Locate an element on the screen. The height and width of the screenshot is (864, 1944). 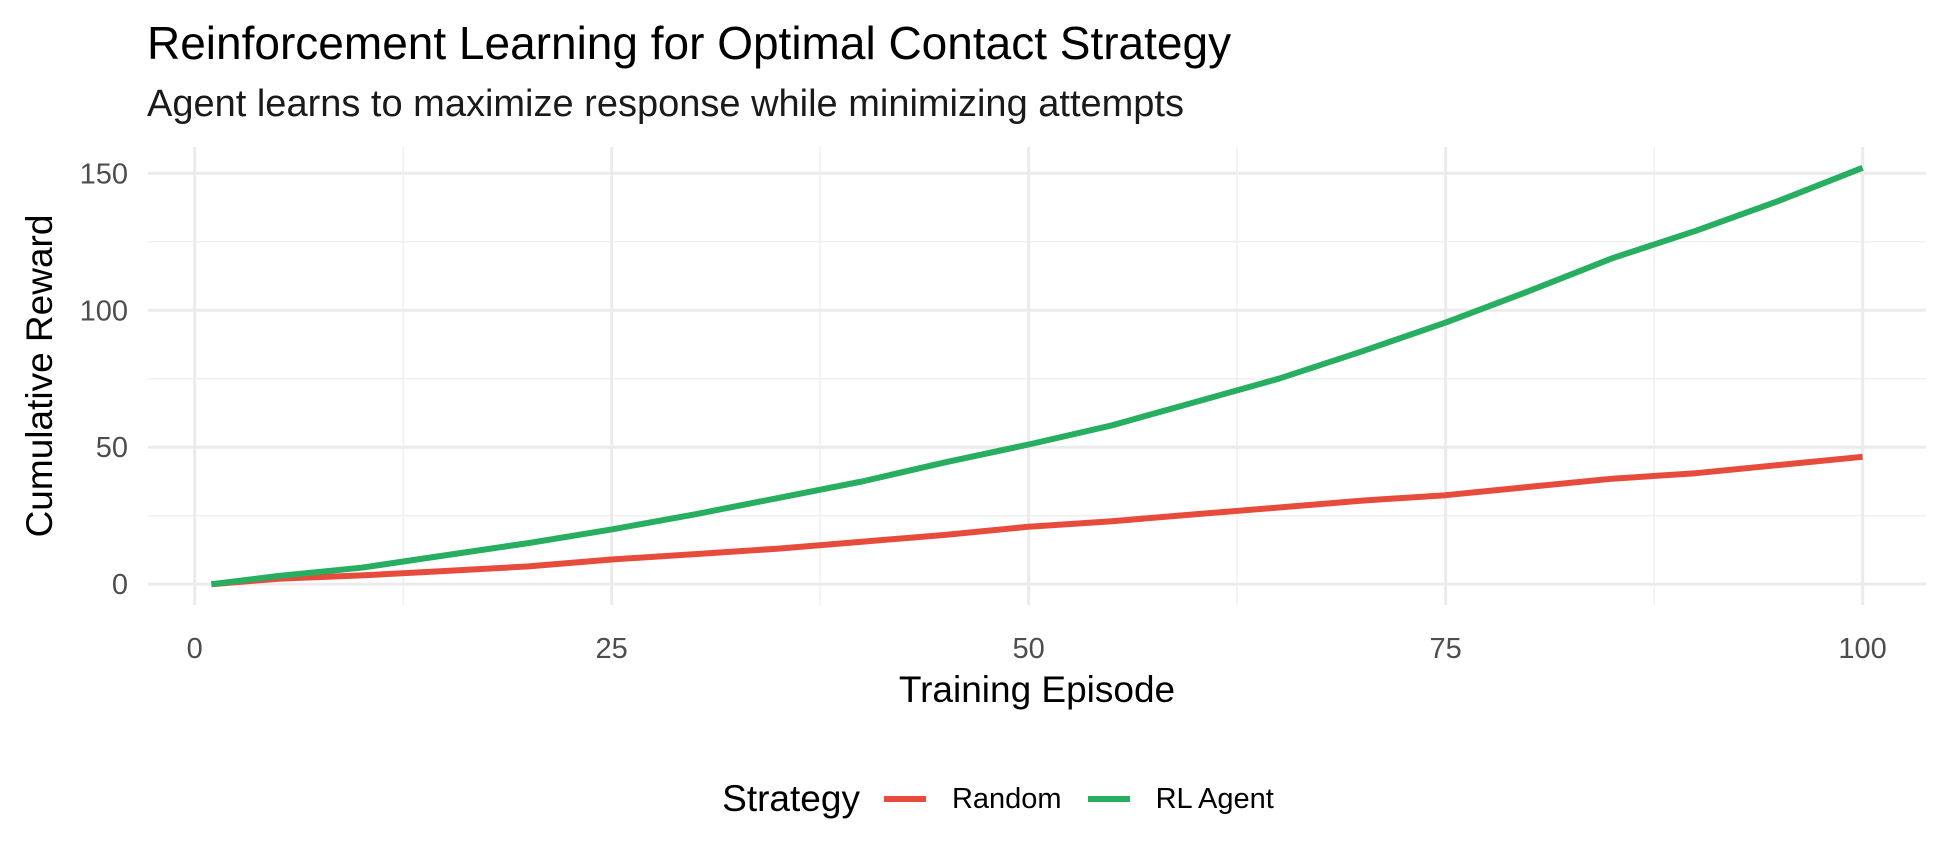
x-tick-label: 25 is located at coordinates (612, 649).